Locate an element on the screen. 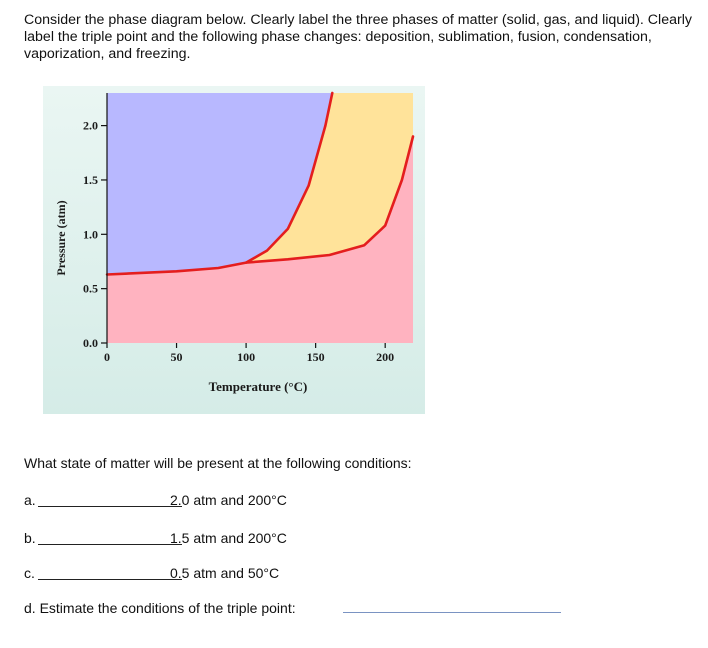  item-condition: 0.5 atm and 50°C is located at coordinates (225, 573).